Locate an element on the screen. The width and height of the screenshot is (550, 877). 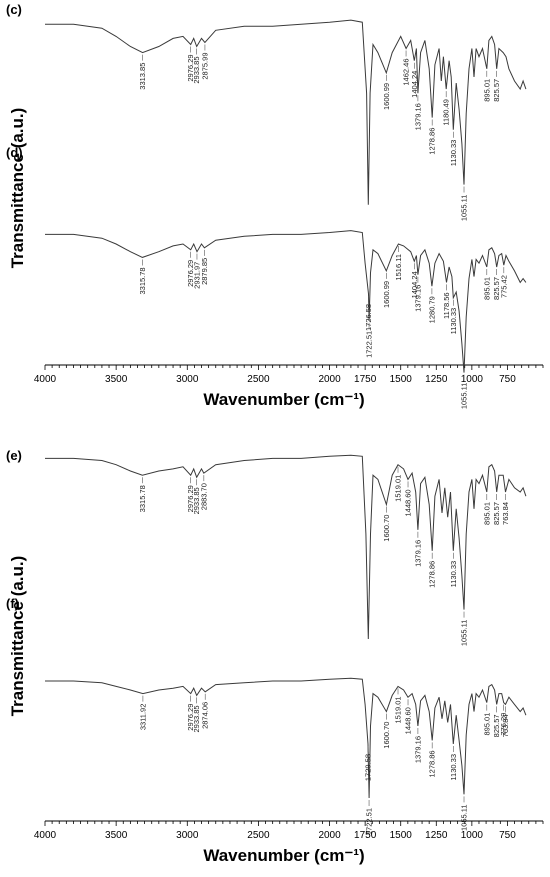
peak-label: 1726.58 is located at coordinates (368, 317).